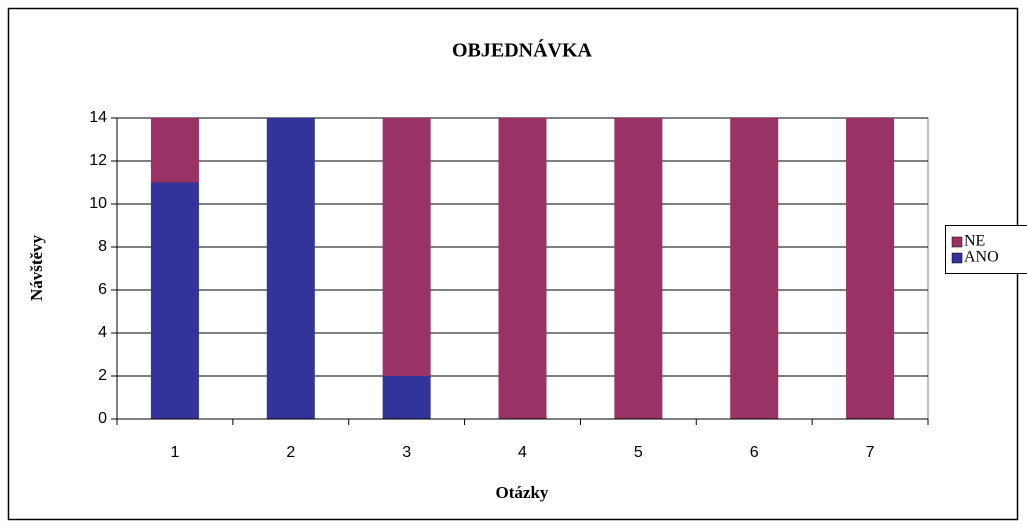 This screenshot has height=529, width=1027. Describe the element at coordinates (98, 117) in the screenshot. I see `y-tick-label: 14` at that location.